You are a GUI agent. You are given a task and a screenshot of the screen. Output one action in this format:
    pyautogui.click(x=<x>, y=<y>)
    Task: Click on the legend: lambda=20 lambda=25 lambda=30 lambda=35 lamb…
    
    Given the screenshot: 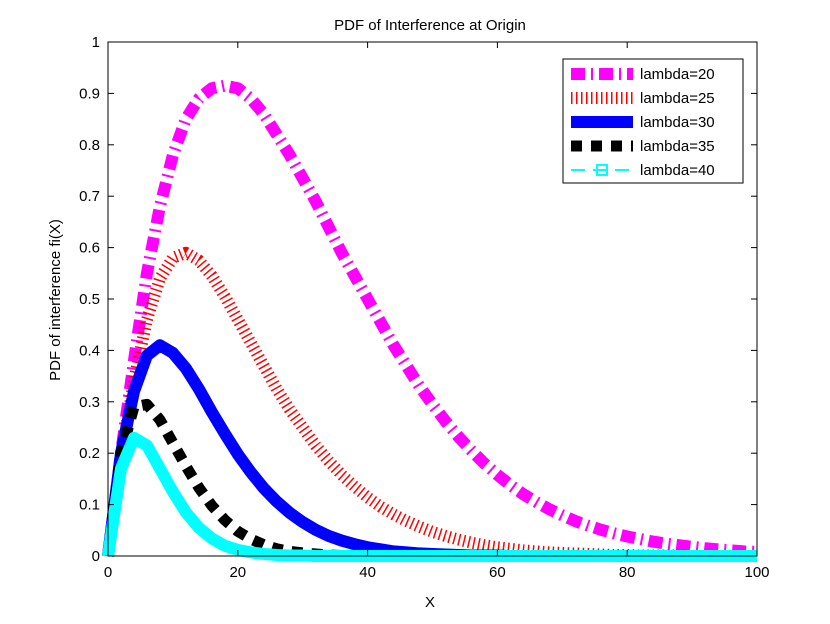 What is the action you would take?
    pyautogui.click(x=653, y=121)
    